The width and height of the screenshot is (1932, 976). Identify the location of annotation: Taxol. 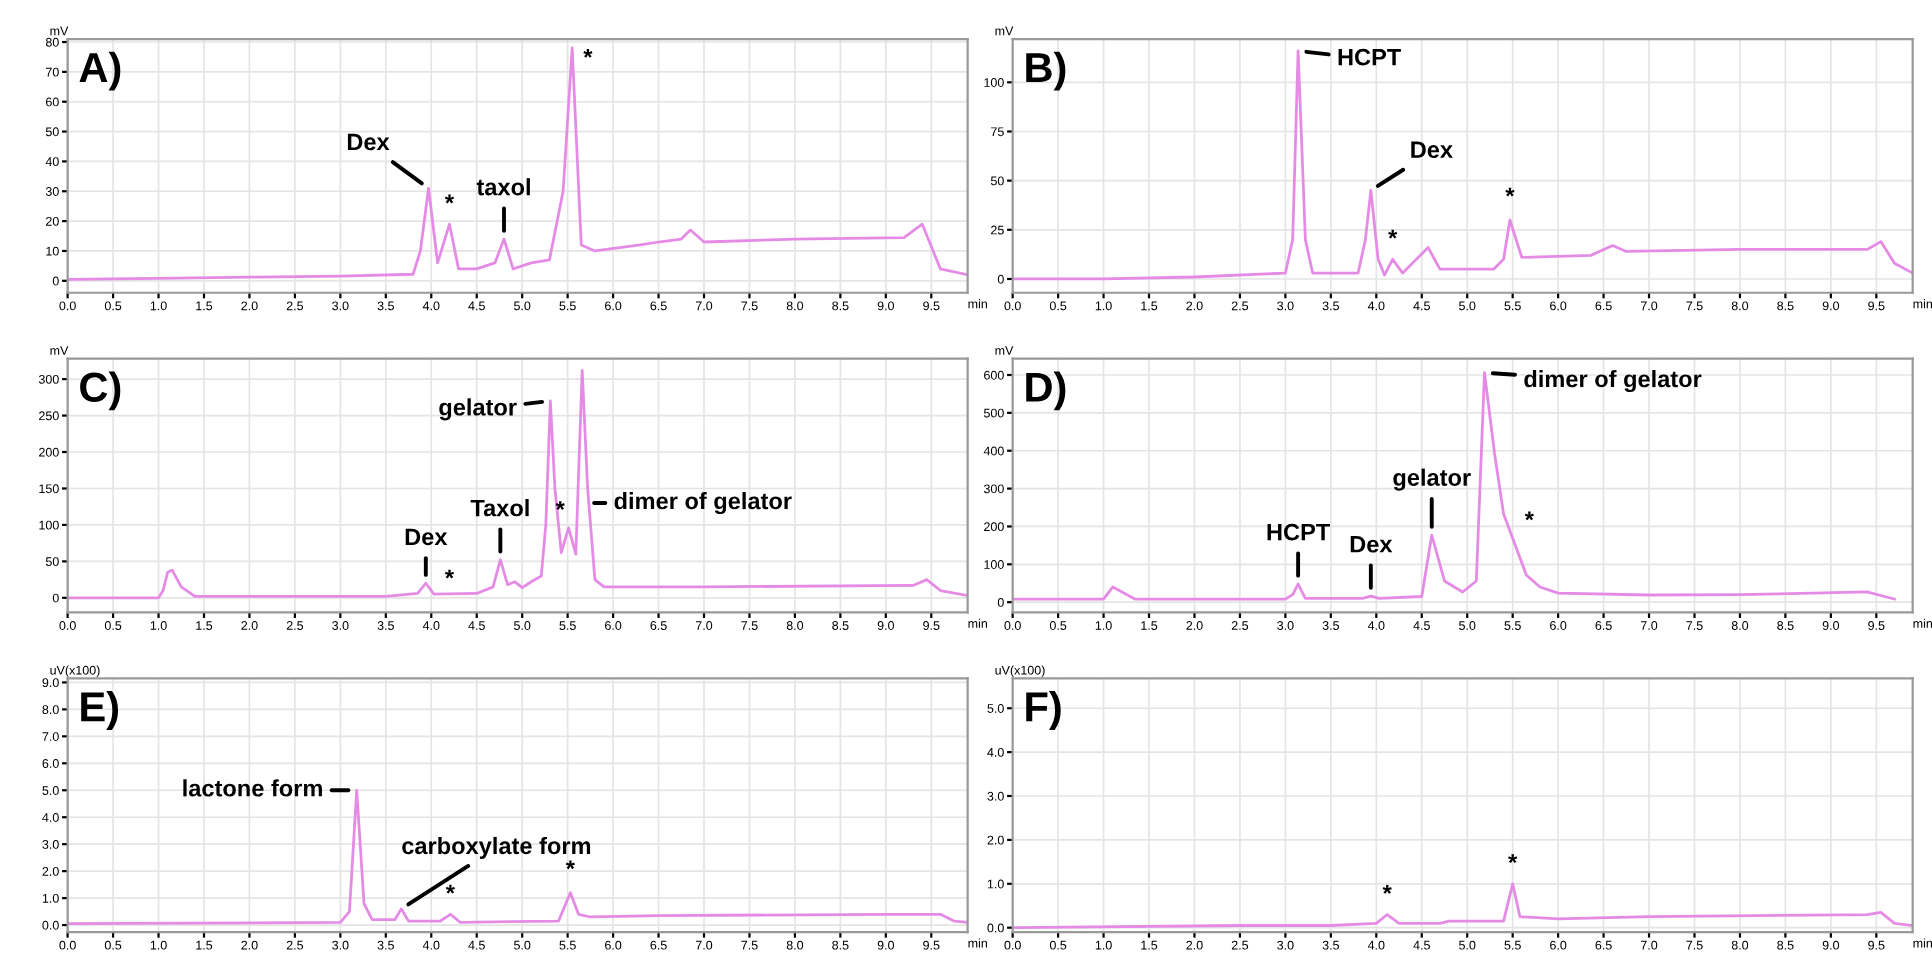
(499, 508).